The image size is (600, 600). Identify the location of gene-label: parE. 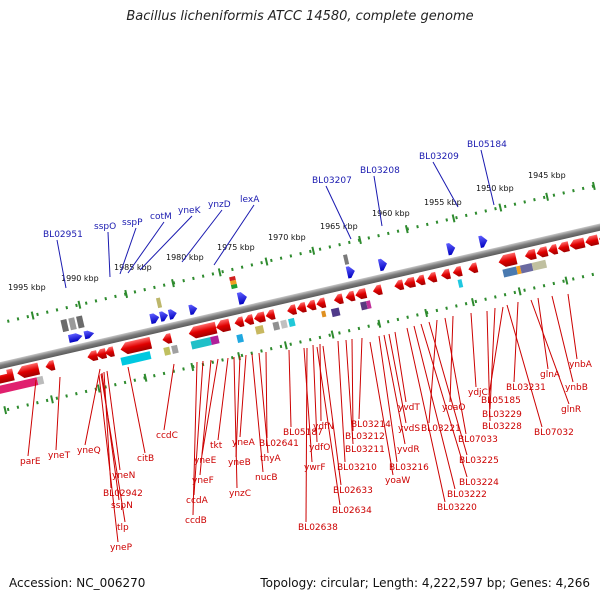
(30, 462).